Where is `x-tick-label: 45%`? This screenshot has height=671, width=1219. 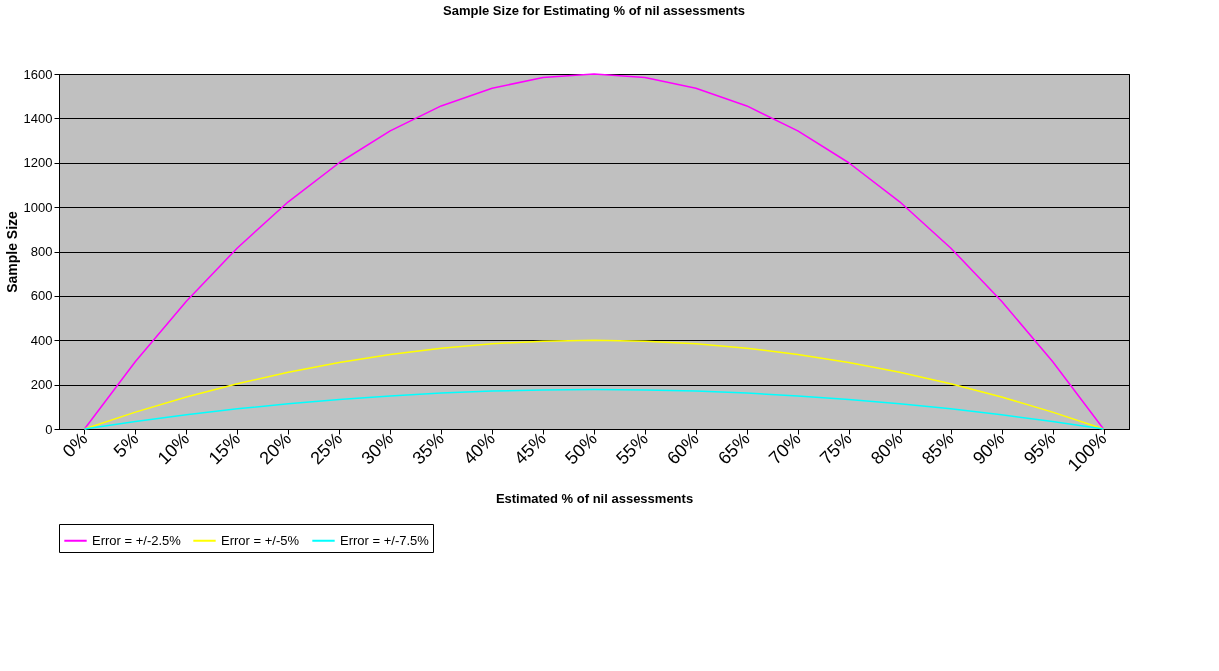
x-tick-label: 45% is located at coordinates (530, 448).